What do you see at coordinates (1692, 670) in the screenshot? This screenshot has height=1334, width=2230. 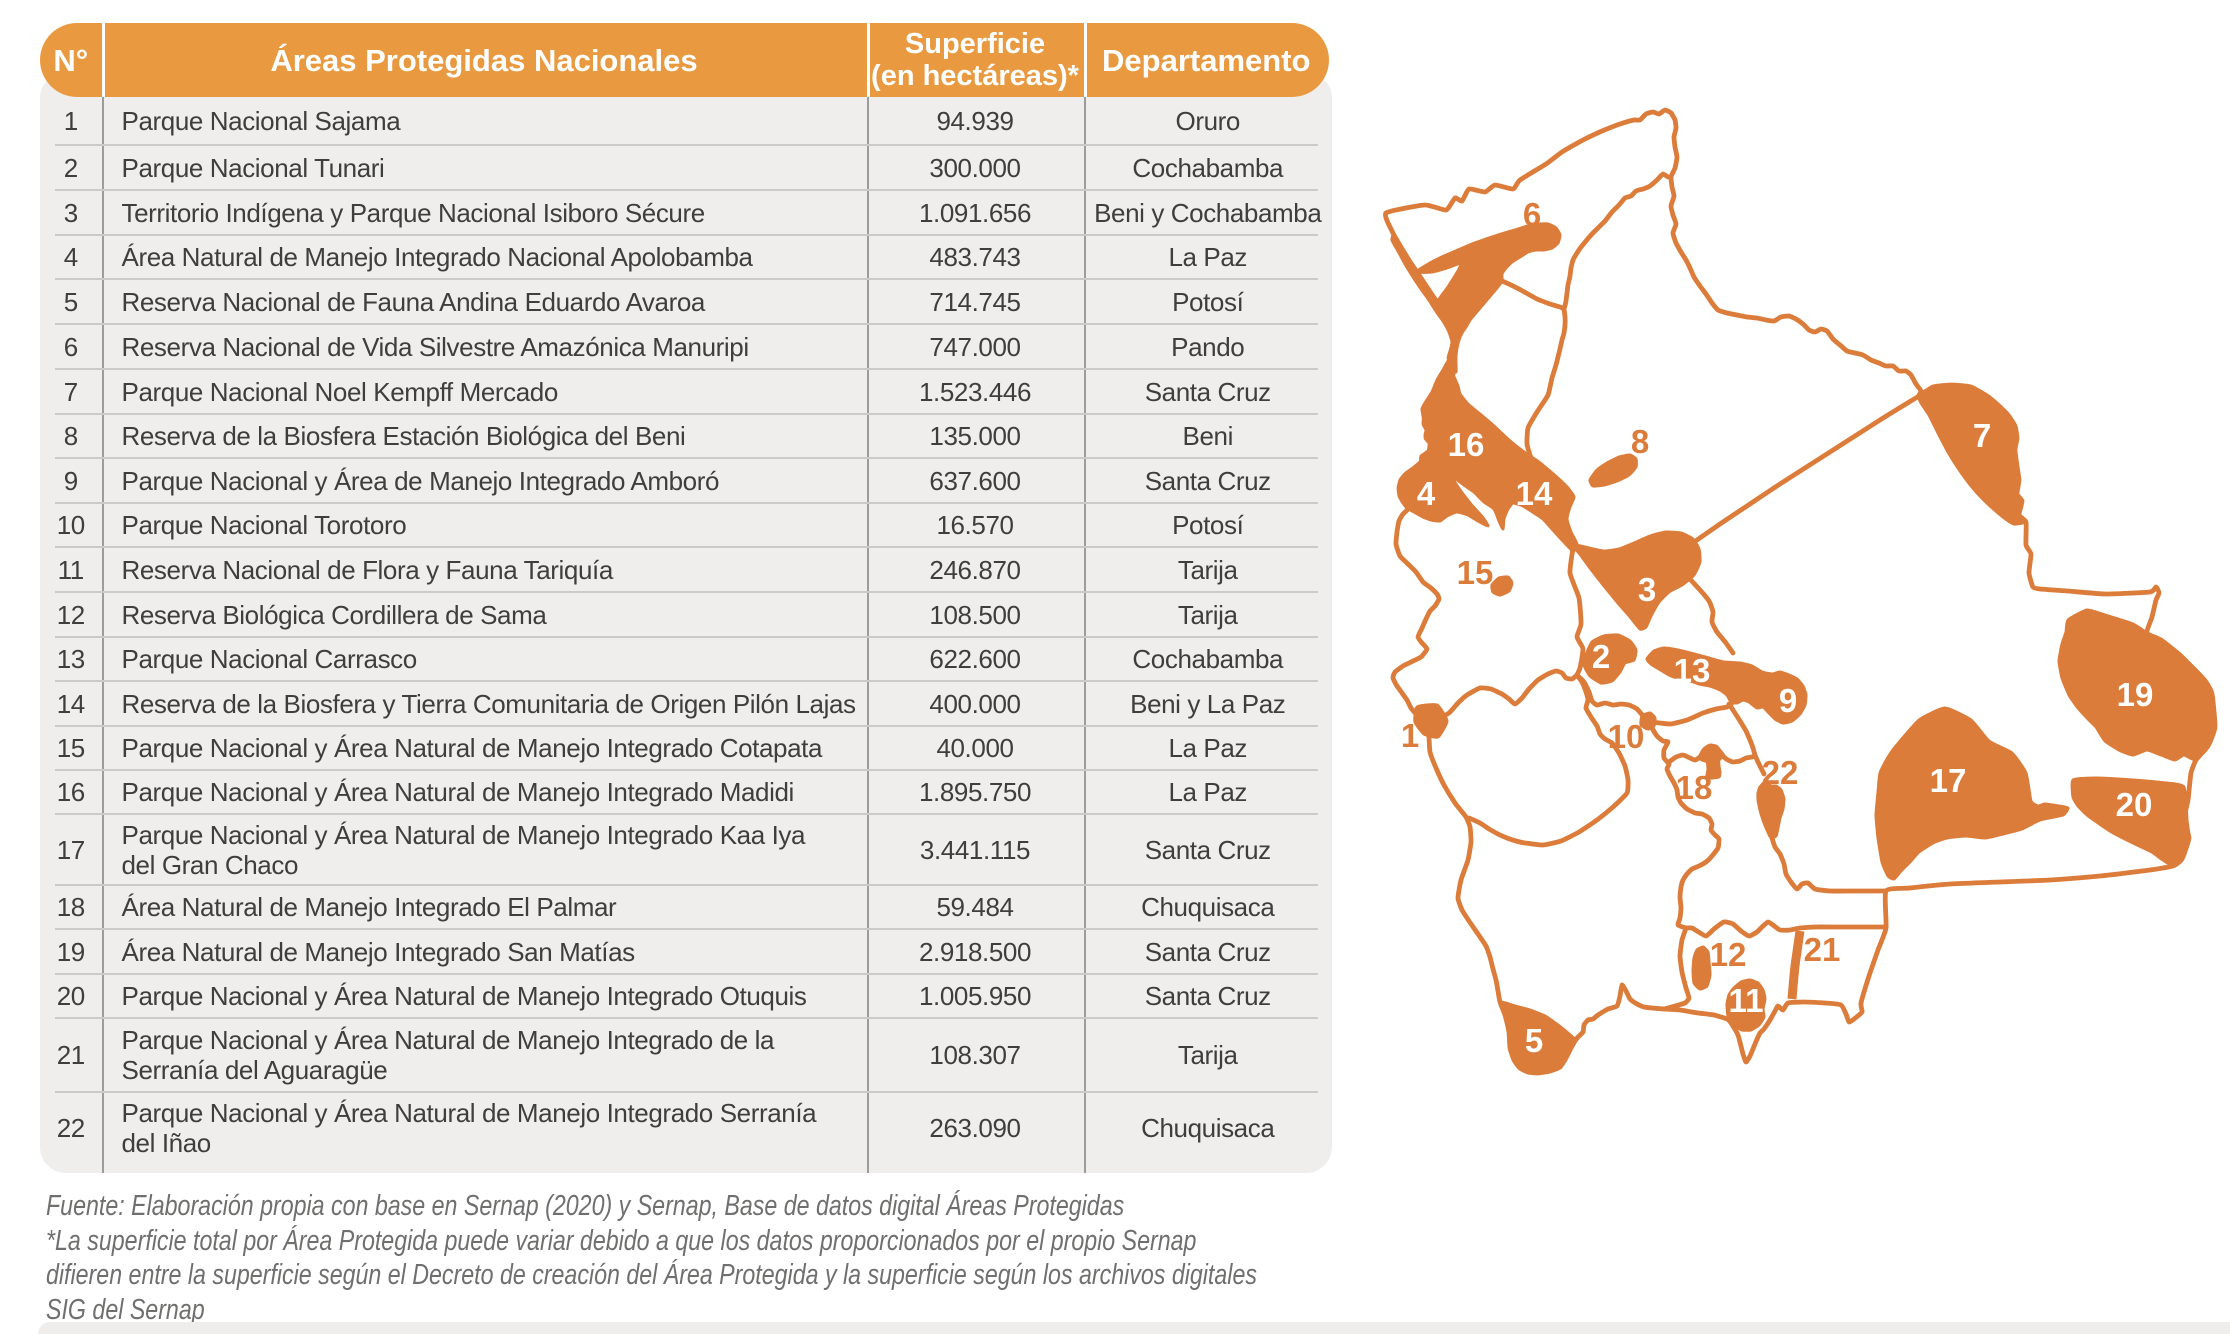 I see `svg-text: 13` at bounding box center [1692, 670].